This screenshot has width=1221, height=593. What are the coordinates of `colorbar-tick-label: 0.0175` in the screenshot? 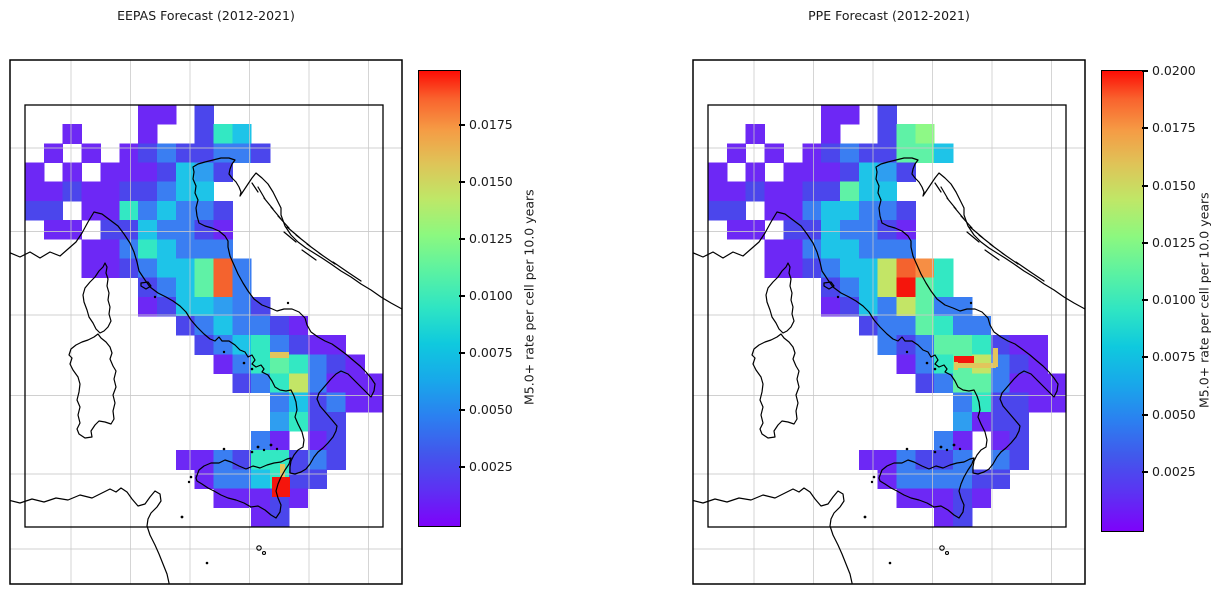 It's located at (1174, 127).